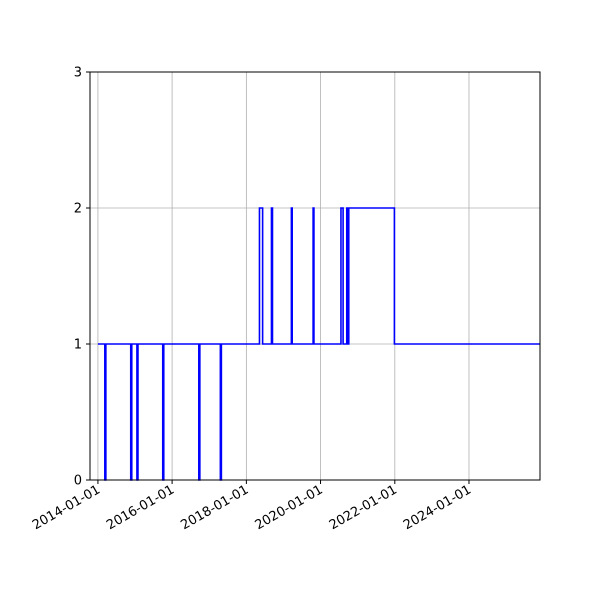 This screenshot has height=605, width=600. What do you see at coordinates (140, 507) in the screenshot?
I see `x-tick-label: 2016-01-01` at bounding box center [140, 507].